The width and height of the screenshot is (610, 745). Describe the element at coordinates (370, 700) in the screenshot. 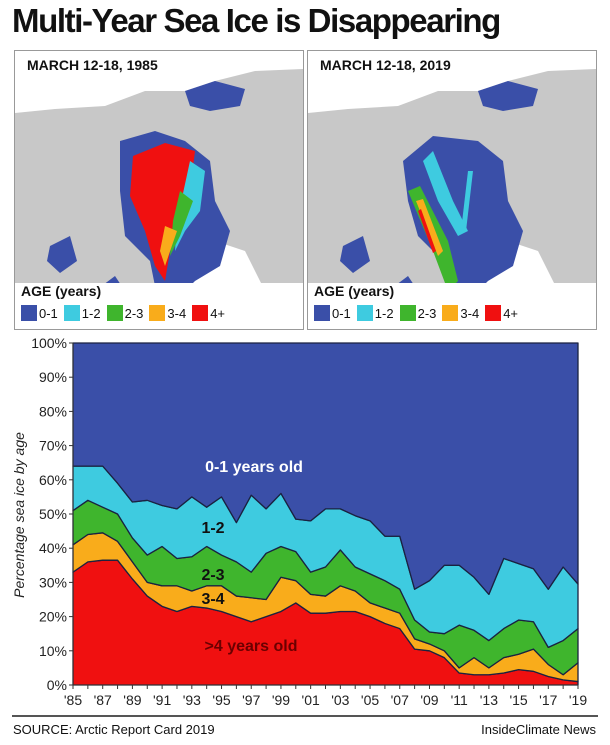

I see `x-tick-label: '05` at that location.